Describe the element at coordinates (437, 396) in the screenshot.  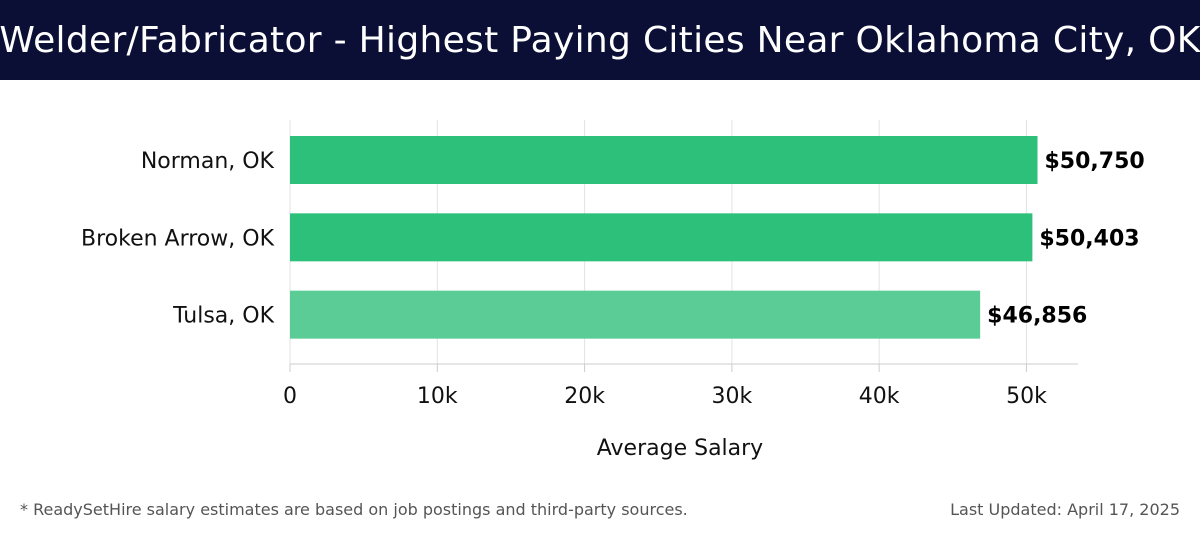
I see `x-tick-label: 10k` at that location.